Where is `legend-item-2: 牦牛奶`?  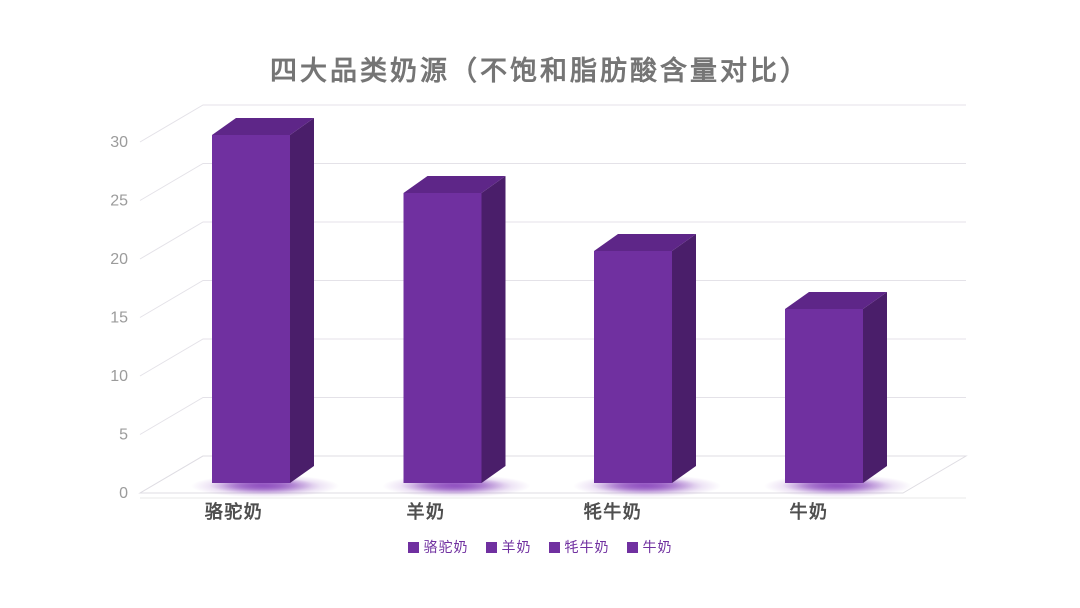 legend-item-2: 牦牛奶 is located at coordinates (579, 547).